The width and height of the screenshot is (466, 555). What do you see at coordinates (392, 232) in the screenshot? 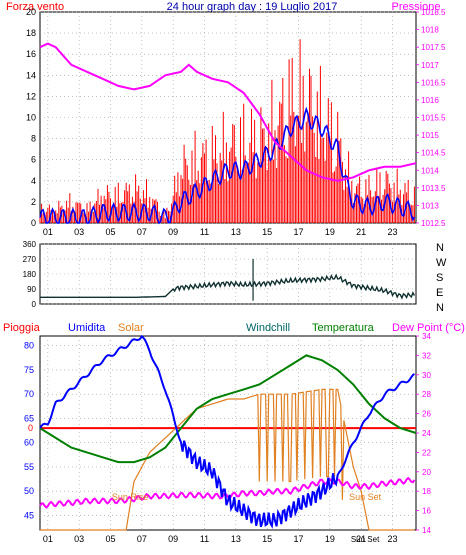
I see `top-x-tick-label: 23` at bounding box center [392, 232].